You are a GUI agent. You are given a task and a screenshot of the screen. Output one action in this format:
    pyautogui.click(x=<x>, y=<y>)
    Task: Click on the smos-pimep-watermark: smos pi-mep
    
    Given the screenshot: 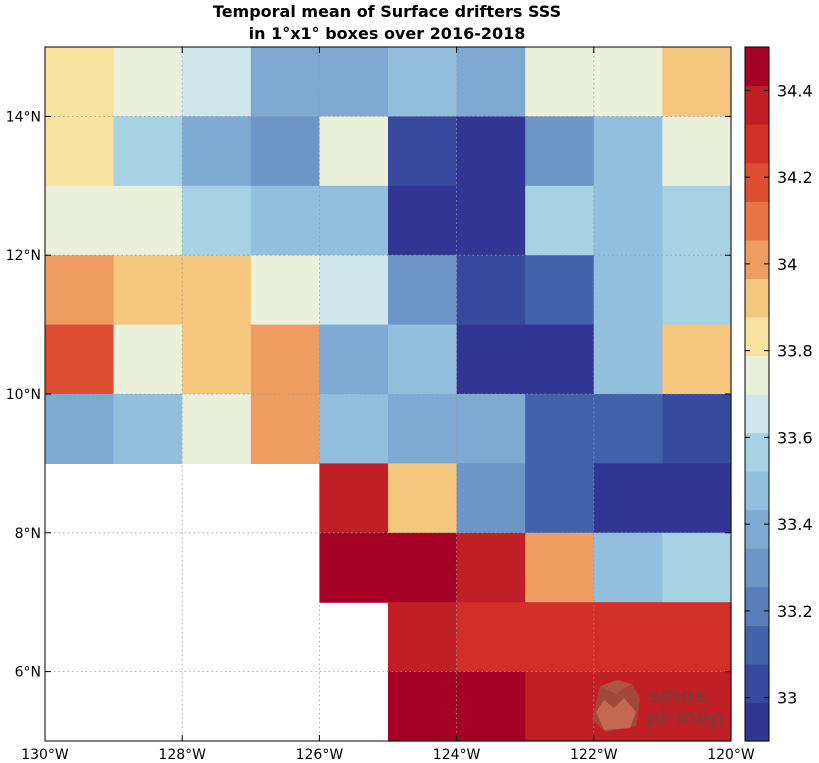 What is the action you would take?
    pyautogui.click(x=658, y=706)
    